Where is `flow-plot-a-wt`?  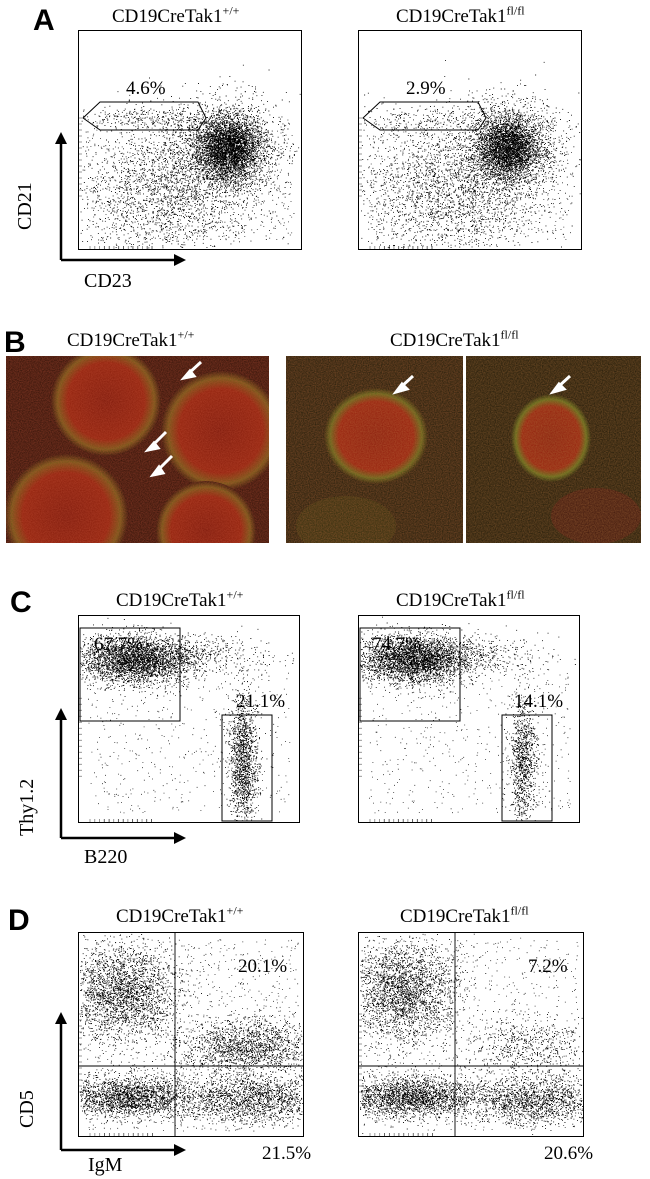 flow-plot-a-wt is located at coordinates (190, 140).